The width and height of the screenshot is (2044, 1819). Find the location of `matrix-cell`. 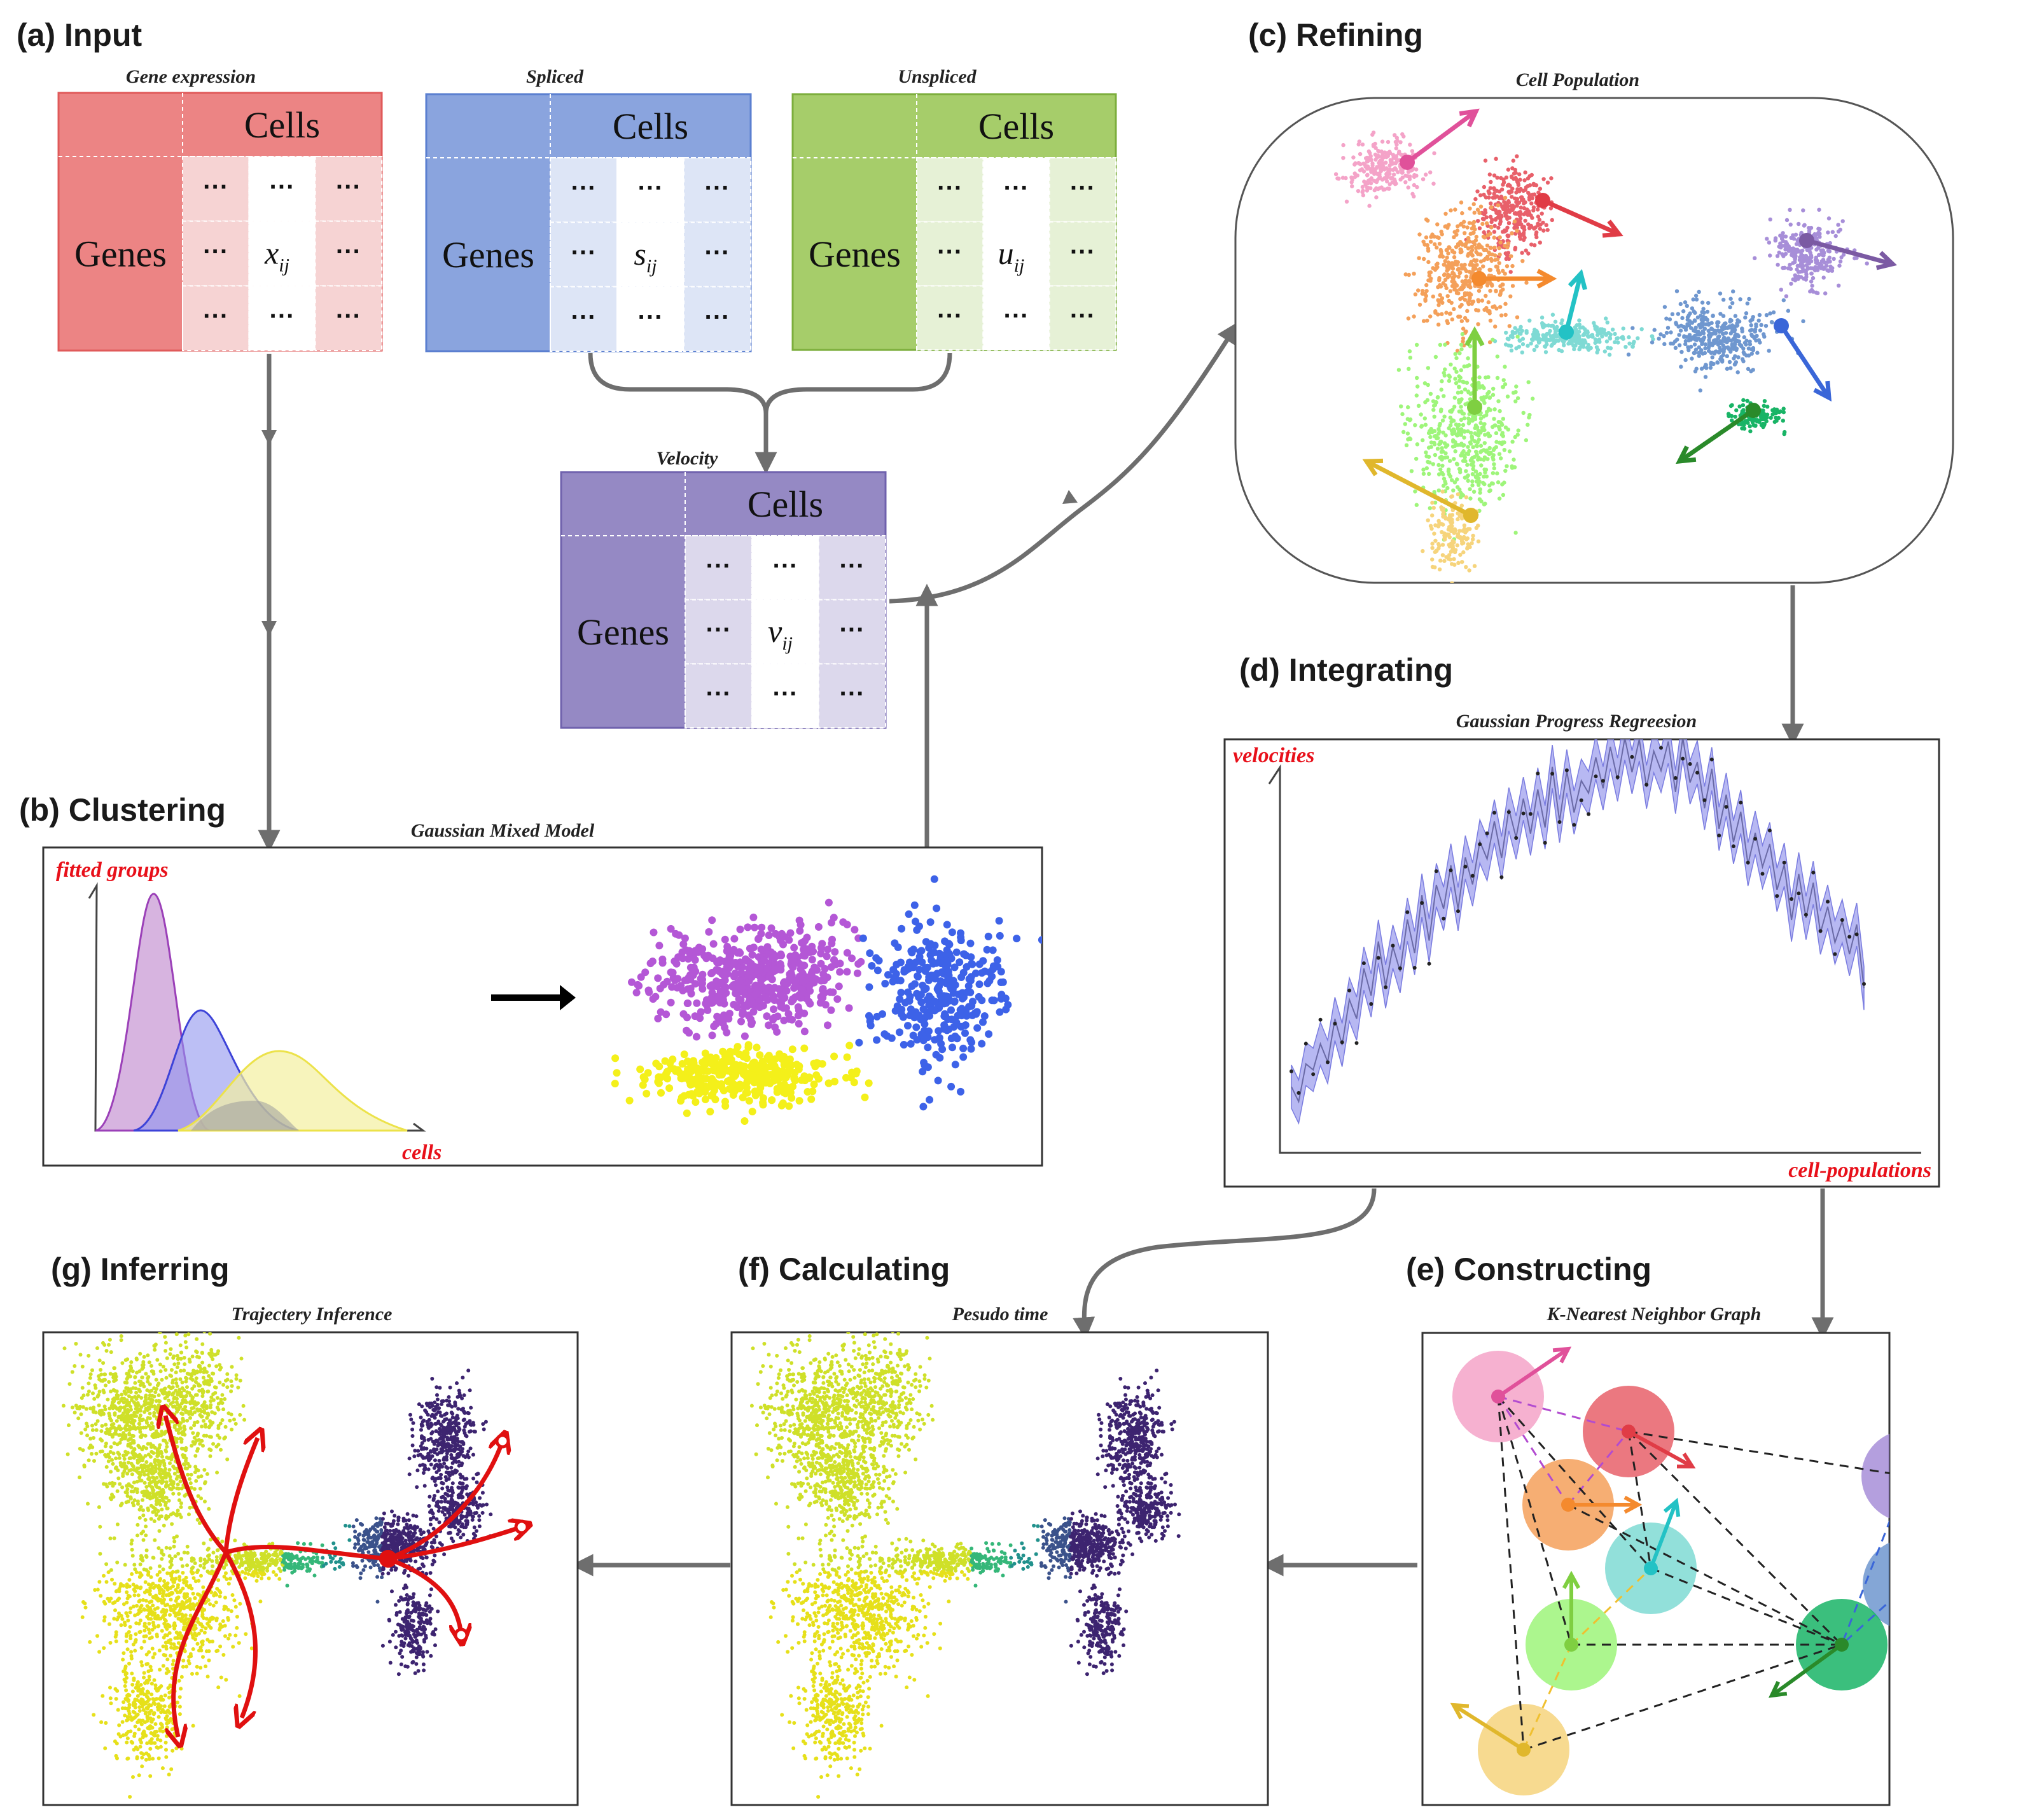

matrix-cell is located at coordinates (785, 696).